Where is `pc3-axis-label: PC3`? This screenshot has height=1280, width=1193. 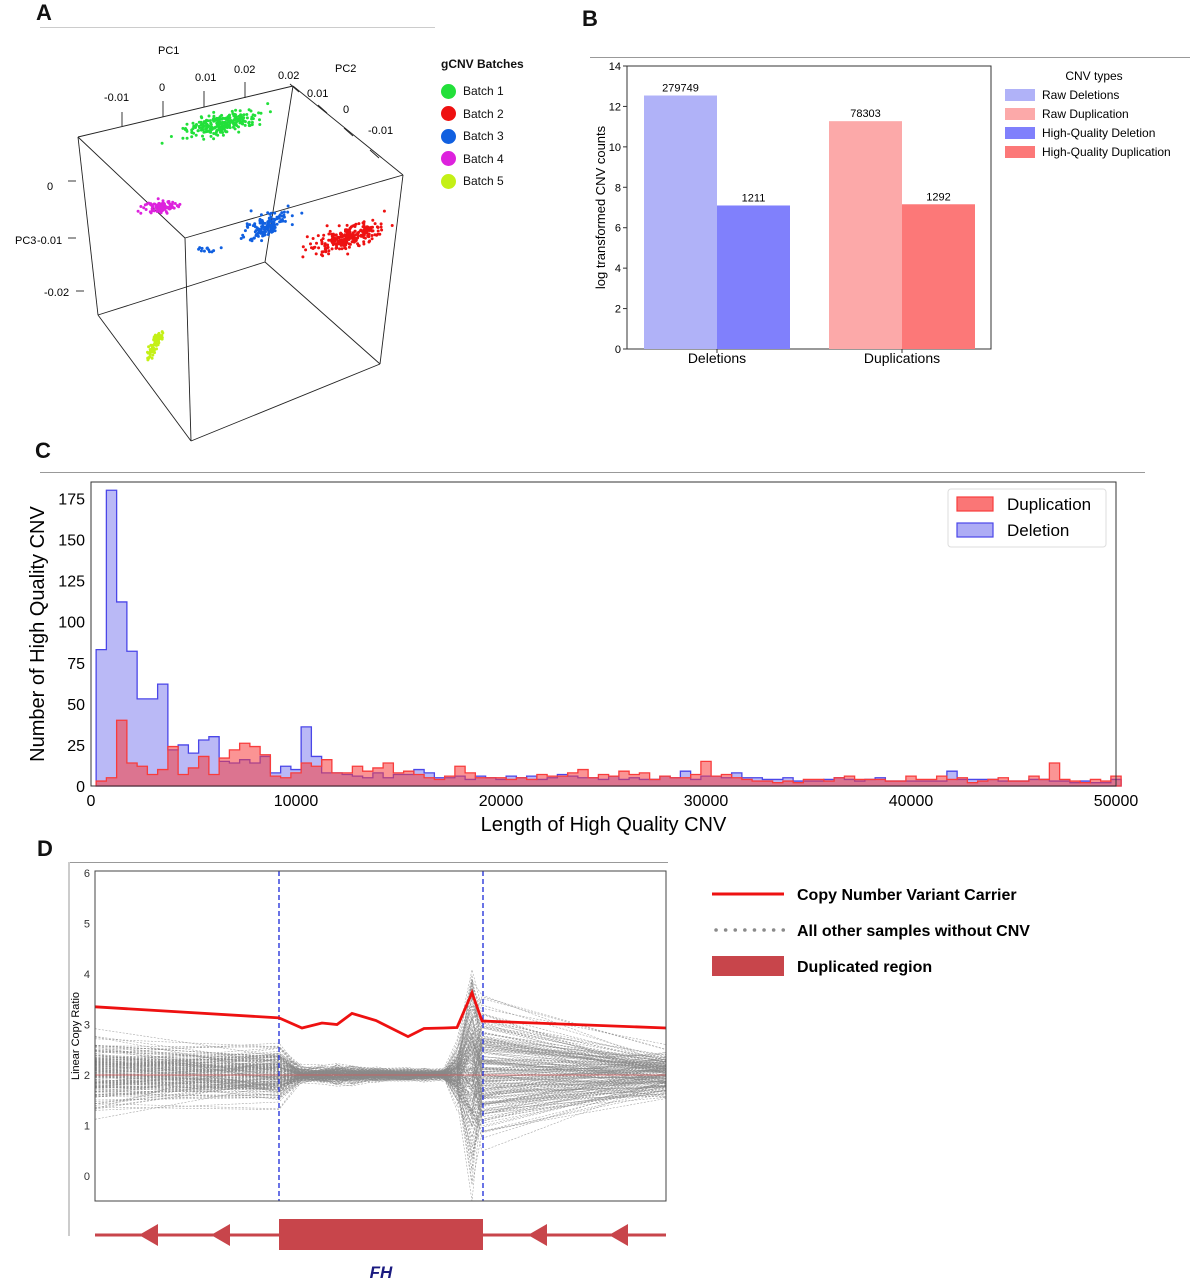
pc3-axis-label: PC3 is located at coordinates (25, 241).